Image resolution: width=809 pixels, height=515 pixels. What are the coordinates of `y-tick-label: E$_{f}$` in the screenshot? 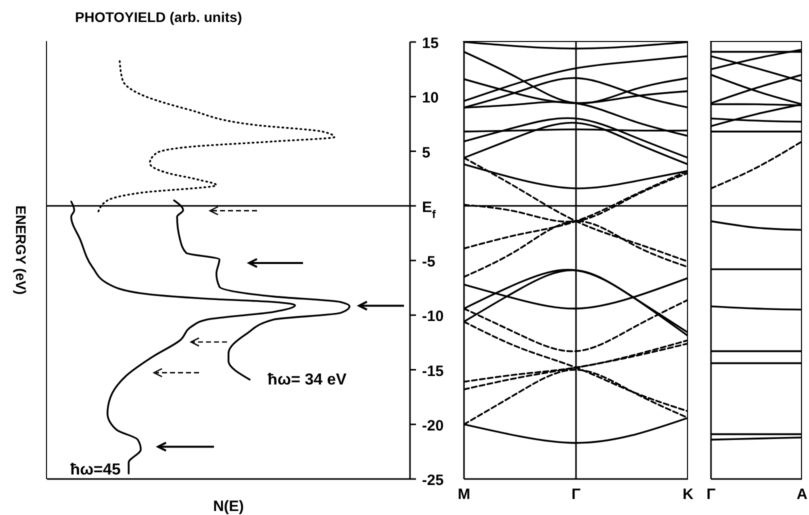 It's located at (429, 209).